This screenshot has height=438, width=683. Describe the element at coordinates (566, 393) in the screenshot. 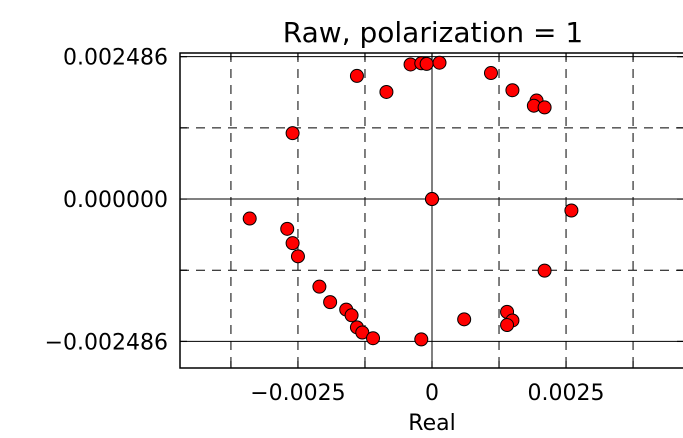

I see `x-tick-label: 0.0025` at that location.